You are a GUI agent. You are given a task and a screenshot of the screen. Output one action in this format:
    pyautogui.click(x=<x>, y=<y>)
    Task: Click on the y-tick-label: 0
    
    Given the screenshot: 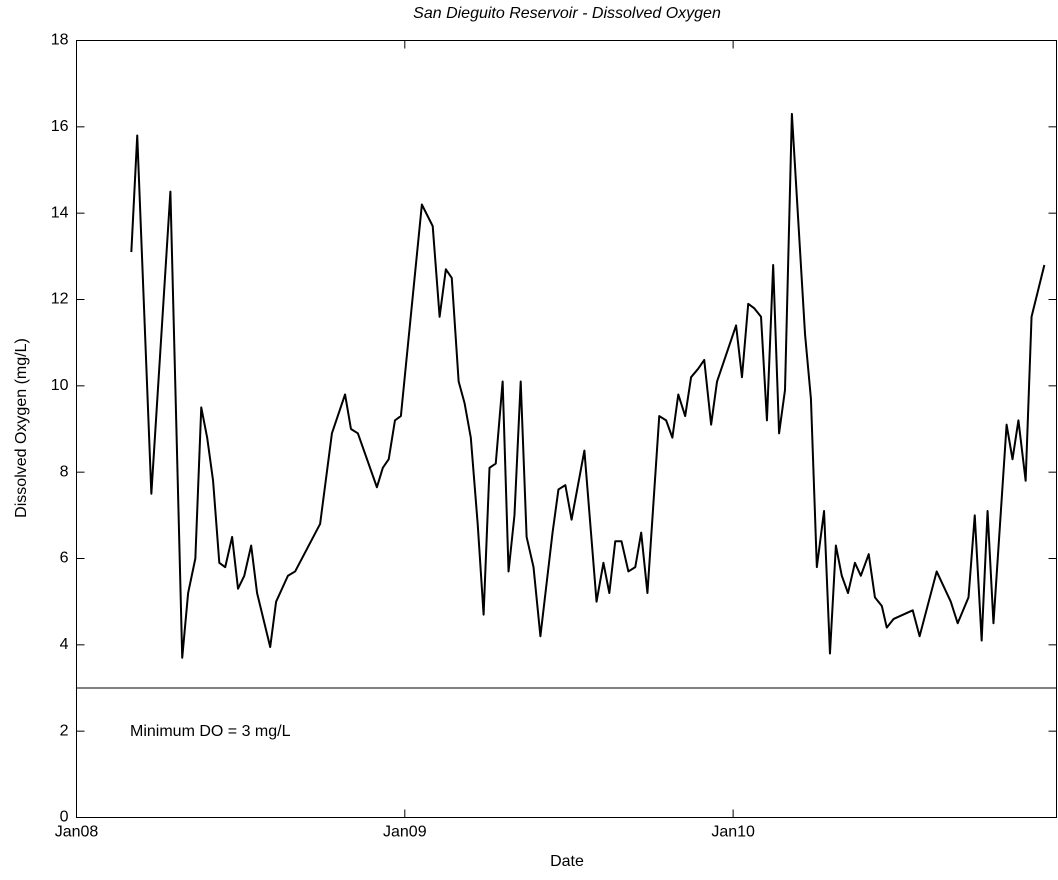 What is the action you would take?
    pyautogui.click(x=64, y=817)
    